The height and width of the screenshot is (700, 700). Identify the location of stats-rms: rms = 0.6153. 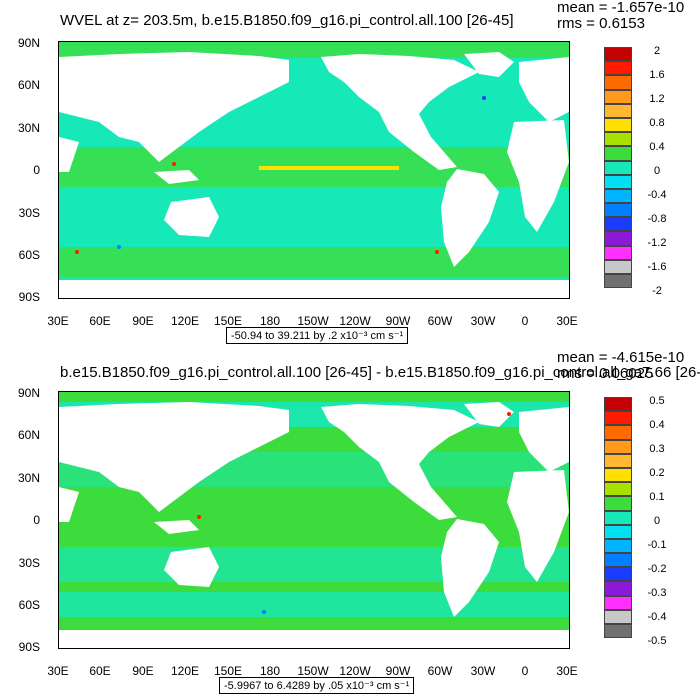
(601, 23).